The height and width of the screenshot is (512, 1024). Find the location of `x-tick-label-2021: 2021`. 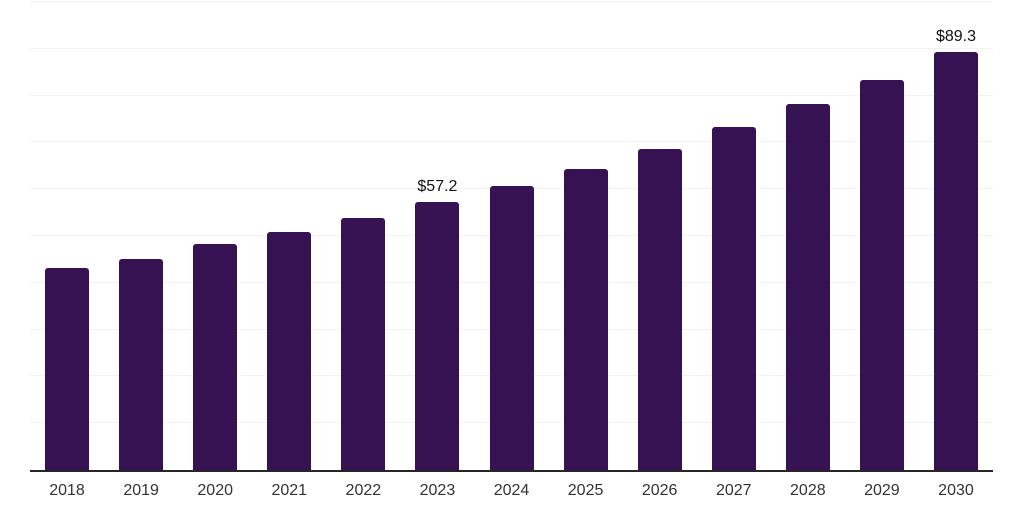

x-tick-label-2021: 2021 is located at coordinates (289, 490).